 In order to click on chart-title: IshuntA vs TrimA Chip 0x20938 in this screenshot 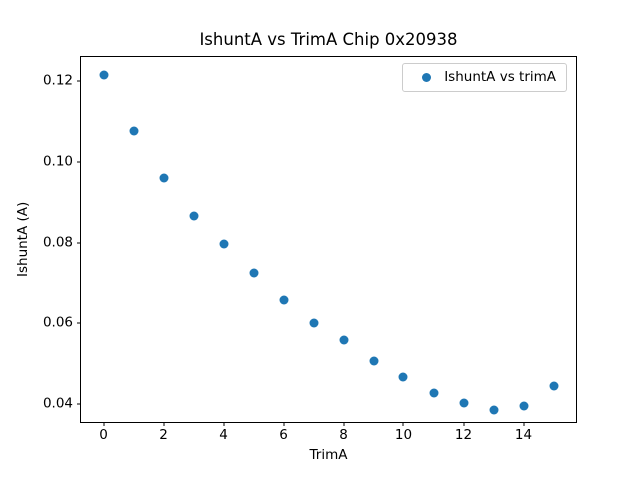, I will do `click(328, 39)`.